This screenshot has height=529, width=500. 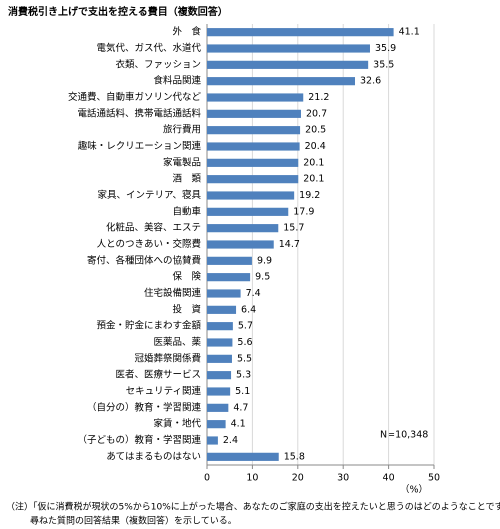 I want to click on value-label: 5.6, so click(x=244, y=342).